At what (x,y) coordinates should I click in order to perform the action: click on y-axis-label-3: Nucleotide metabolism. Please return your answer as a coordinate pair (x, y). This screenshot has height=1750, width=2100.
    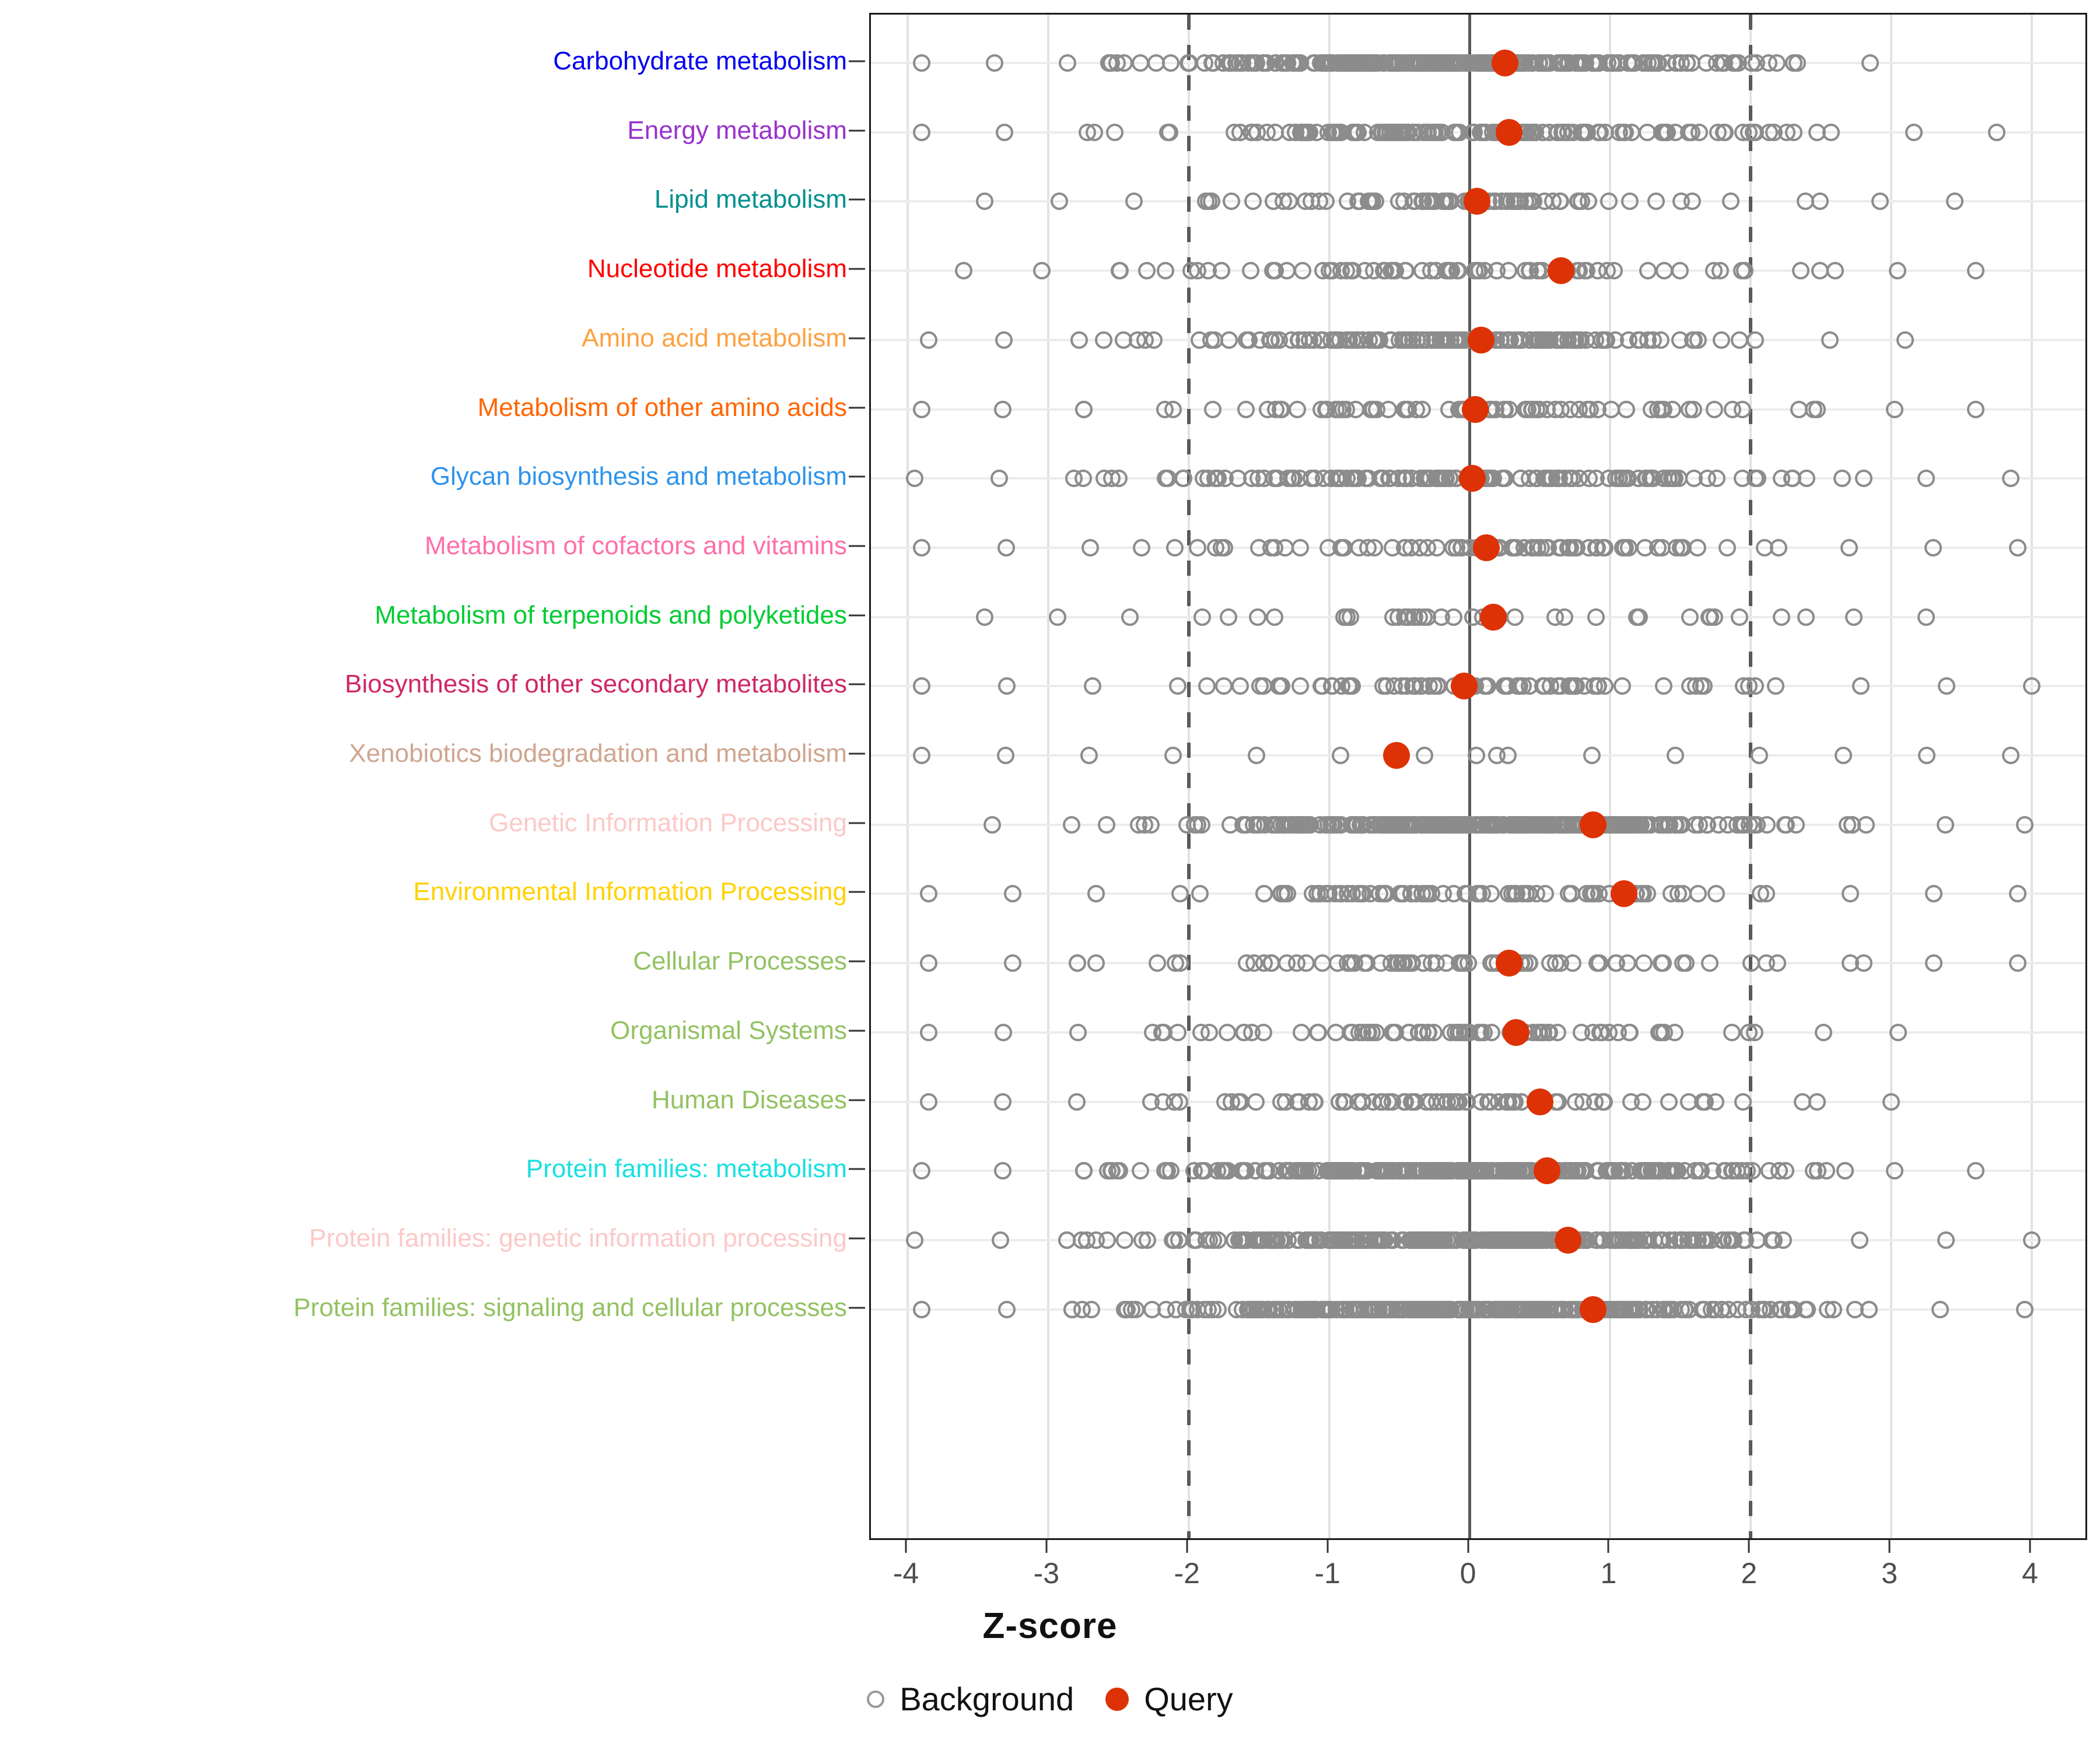
    Looking at the image, I should click on (717, 269).